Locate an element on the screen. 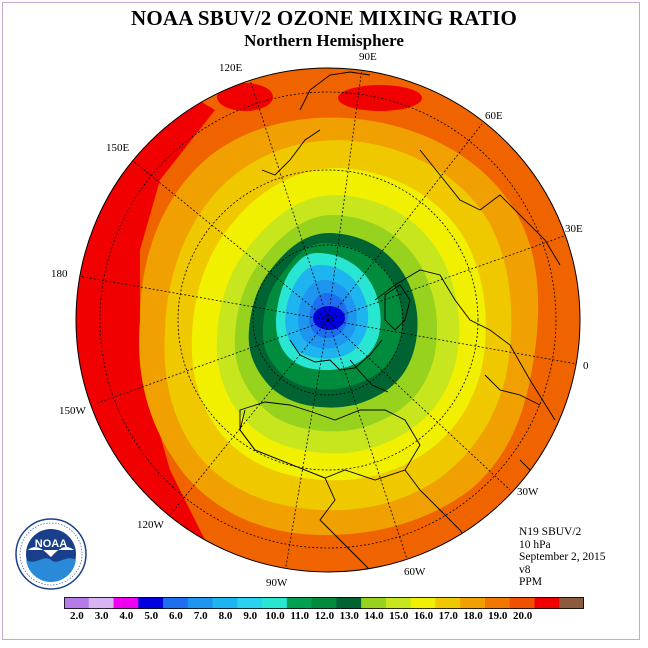 The height and width of the screenshot is (648, 648). colorbar-tick-label: 3.0 is located at coordinates (101, 616).